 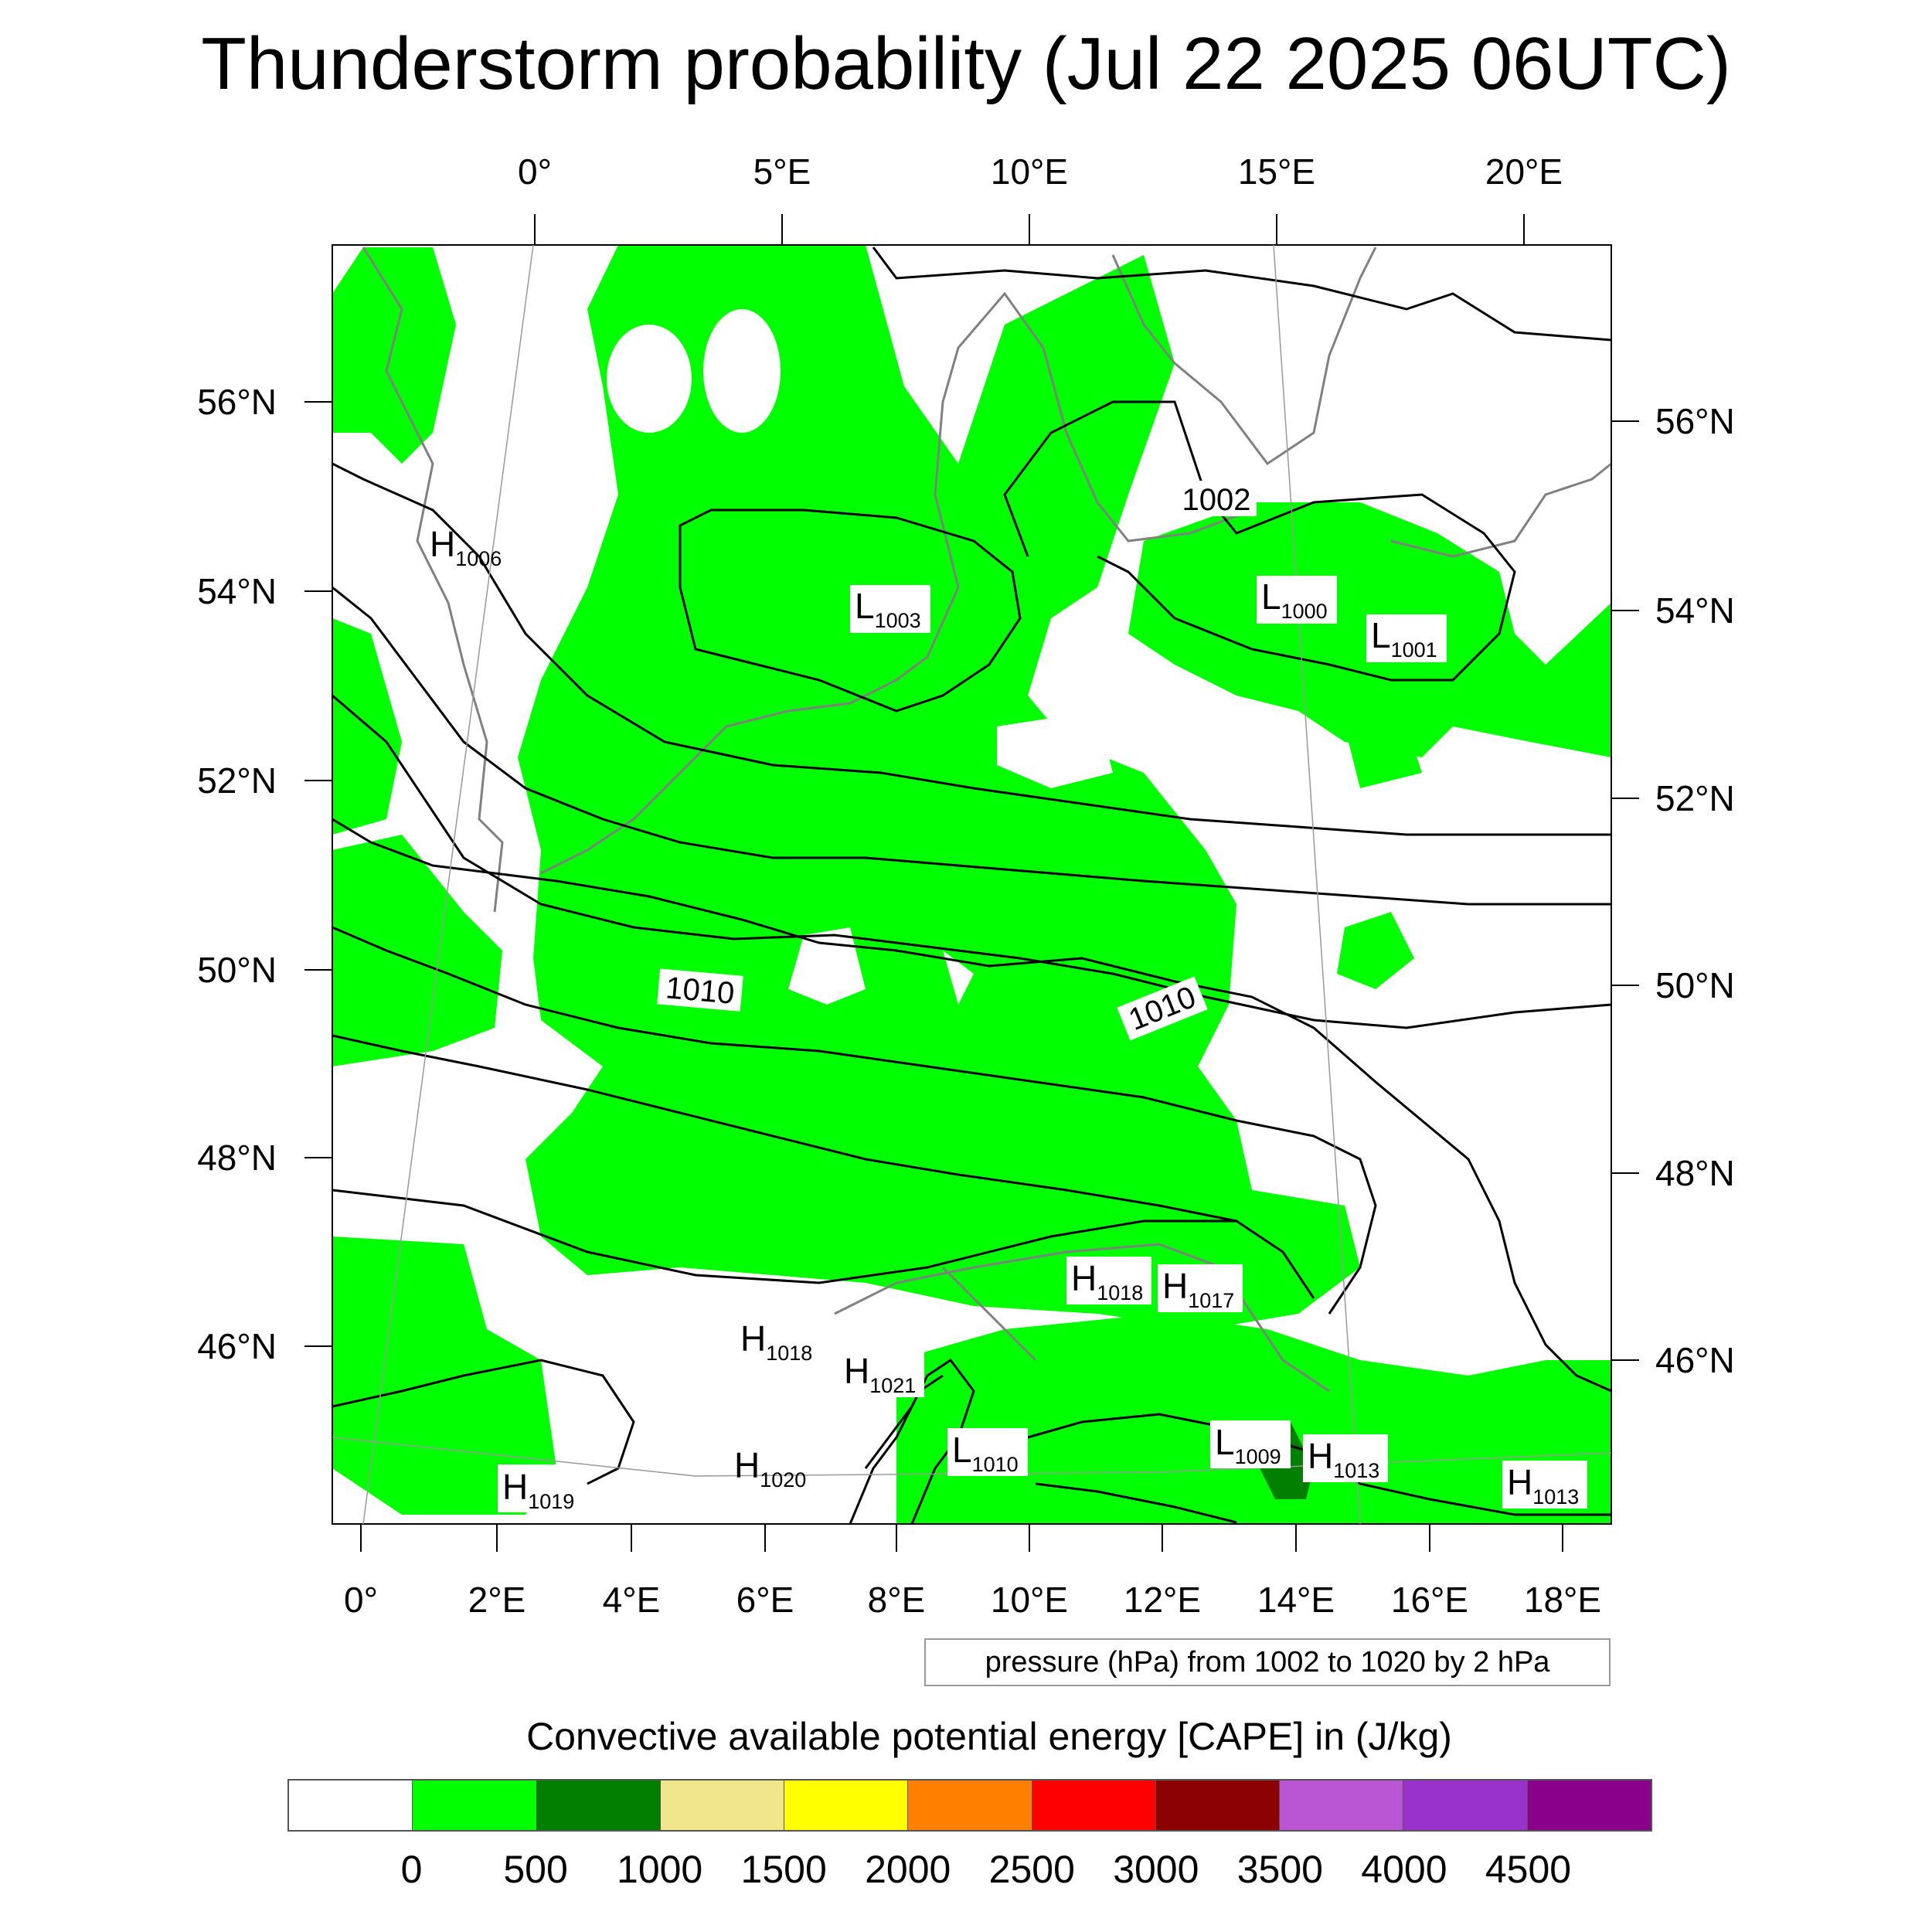 I want to click on top-lon-label: 15°E, so click(x=1276, y=171).